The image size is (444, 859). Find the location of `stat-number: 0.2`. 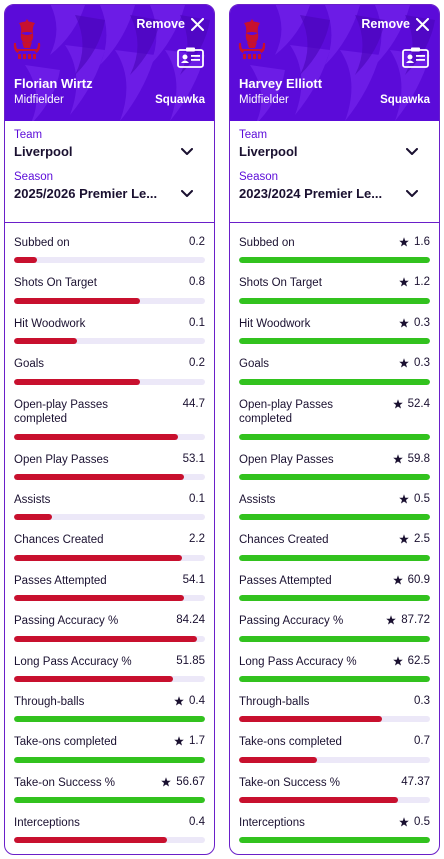

stat-number: 0.2 is located at coordinates (197, 242).